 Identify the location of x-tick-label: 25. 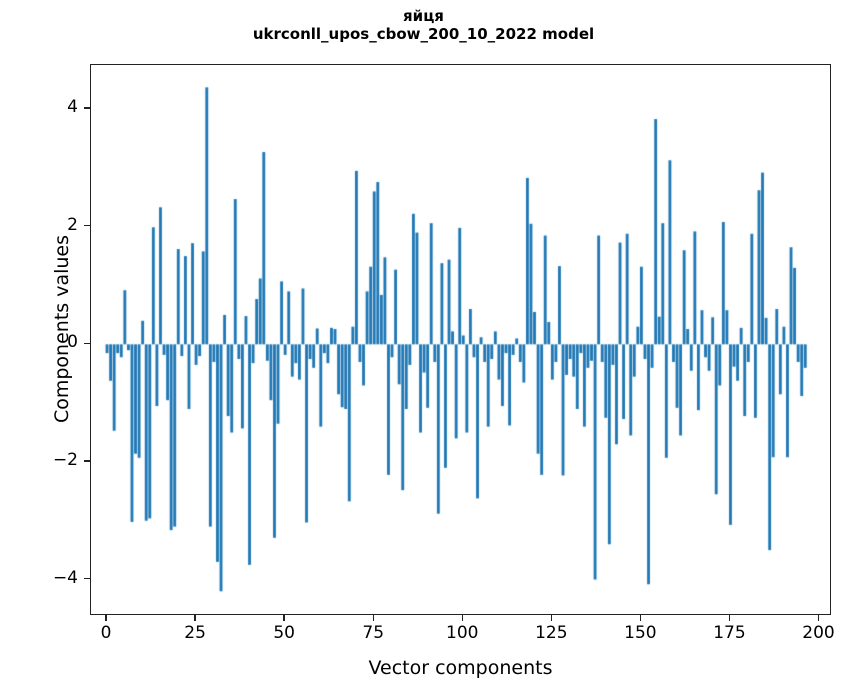
(195, 633).